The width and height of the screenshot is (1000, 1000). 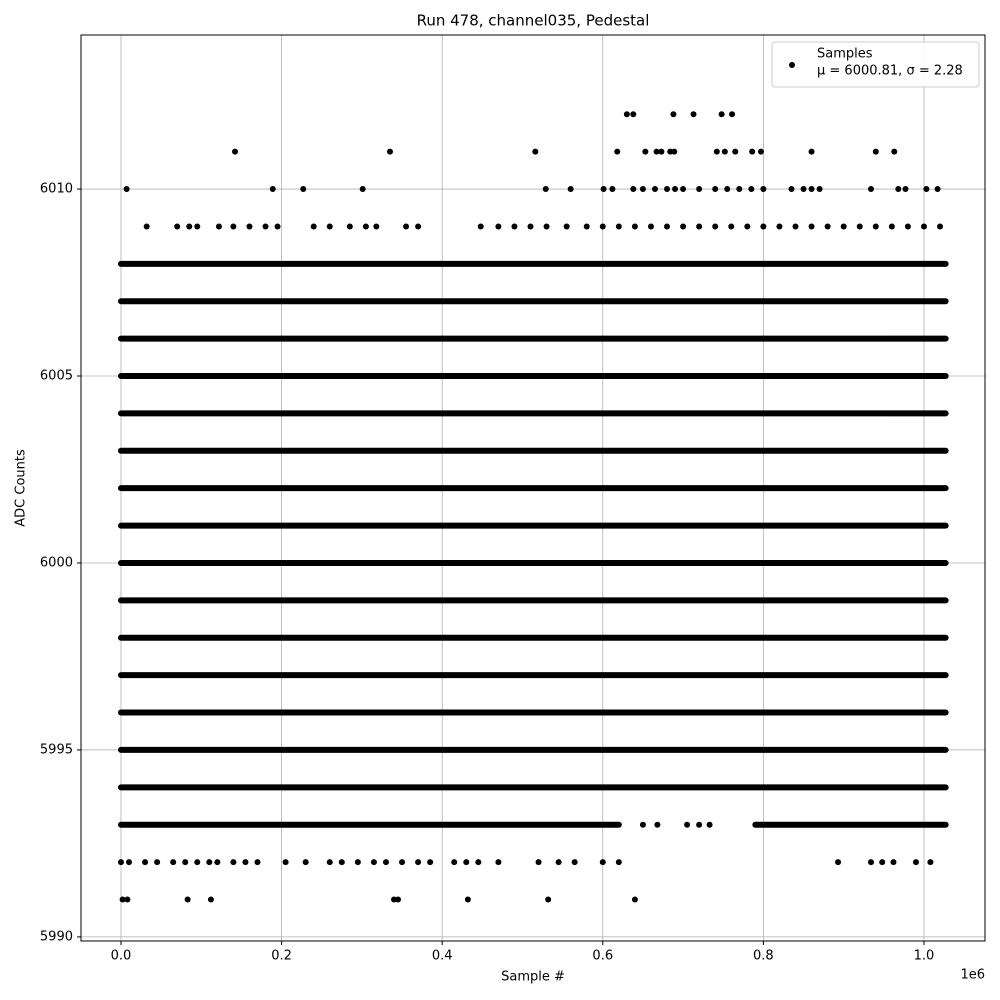 I want to click on y-tick-label: 6010, so click(x=56, y=189).